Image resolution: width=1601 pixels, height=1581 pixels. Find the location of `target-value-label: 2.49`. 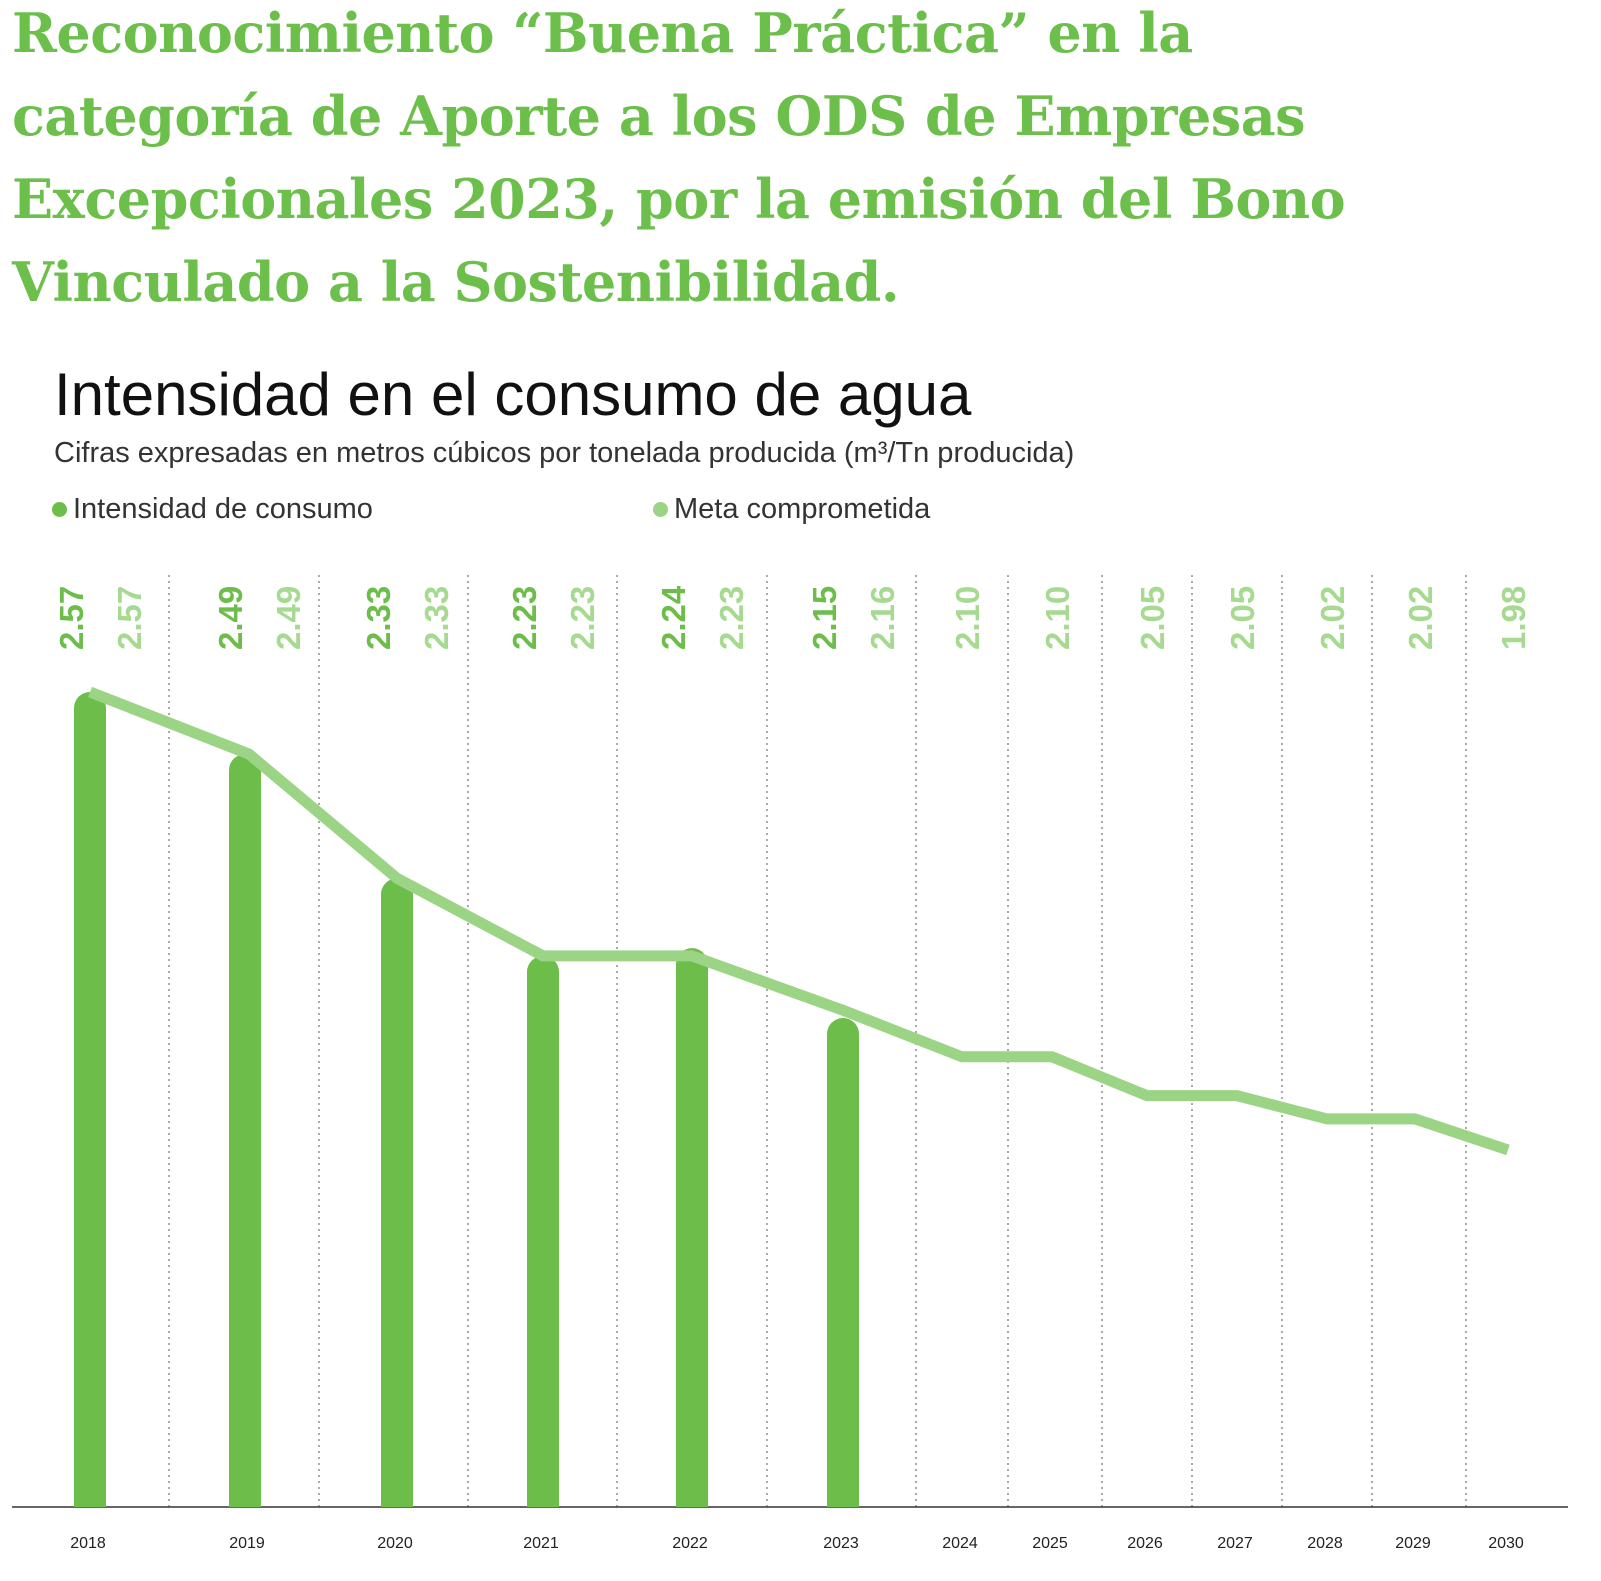

target-value-label: 2.49 is located at coordinates (288, 618).